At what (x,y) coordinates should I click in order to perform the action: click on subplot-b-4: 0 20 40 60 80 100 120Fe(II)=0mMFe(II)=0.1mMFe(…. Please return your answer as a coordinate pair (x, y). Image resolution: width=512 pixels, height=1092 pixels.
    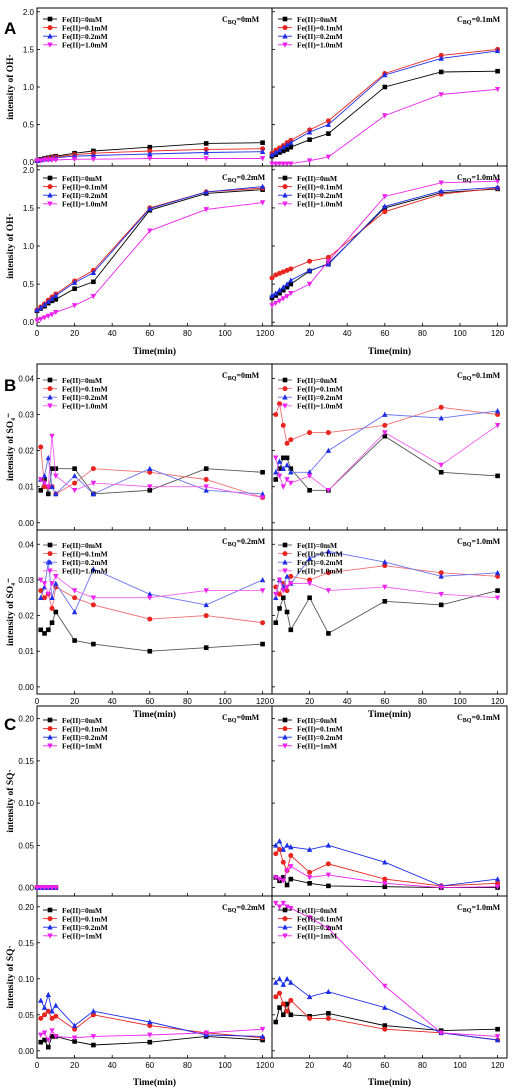
    Looking at the image, I should click on (389, 617).